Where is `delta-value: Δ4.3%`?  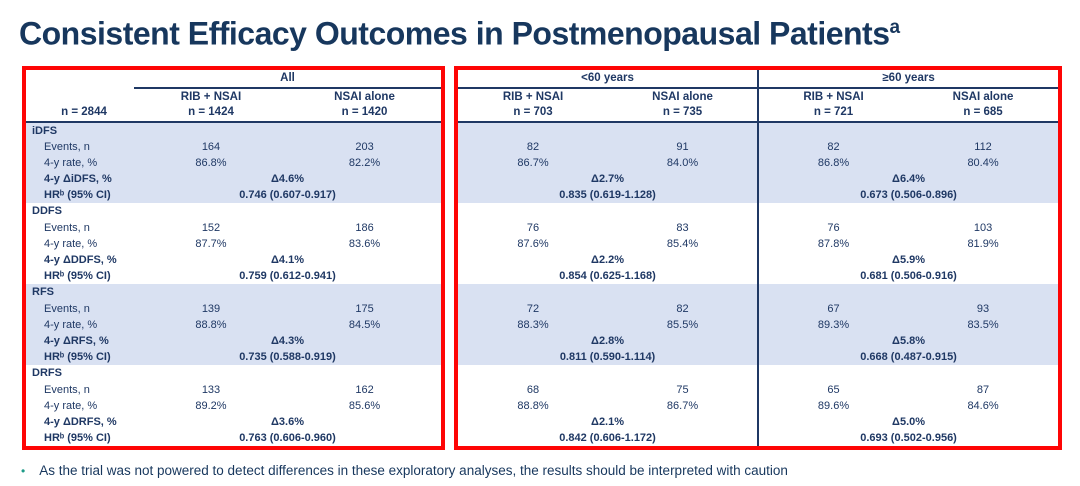
delta-value: Δ4.3% is located at coordinates (288, 340).